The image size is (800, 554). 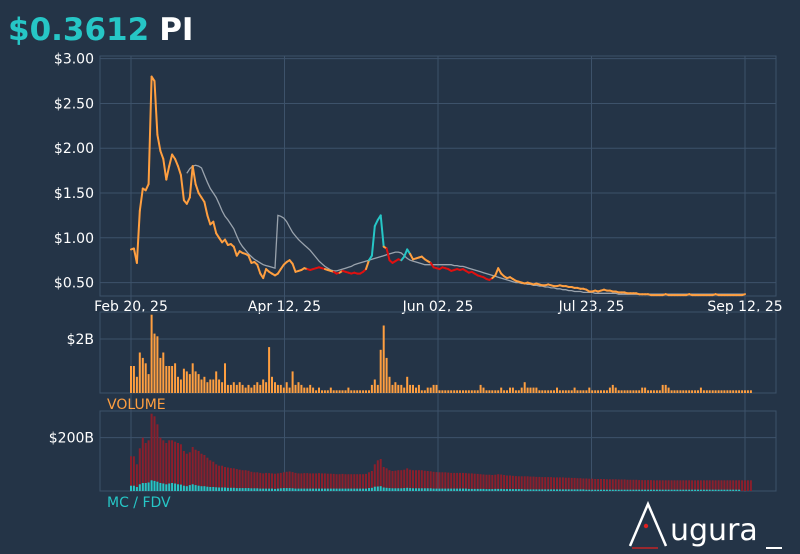 I want to click on augura-logo: ugura, so click(x=706, y=525).